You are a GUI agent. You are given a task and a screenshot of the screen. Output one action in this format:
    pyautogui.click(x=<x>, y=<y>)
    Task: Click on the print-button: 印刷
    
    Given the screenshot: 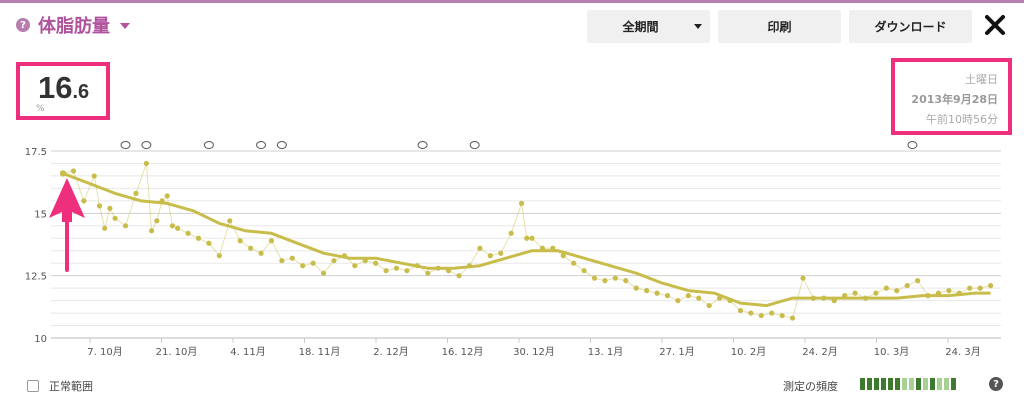 What is the action you would take?
    pyautogui.click(x=779, y=26)
    